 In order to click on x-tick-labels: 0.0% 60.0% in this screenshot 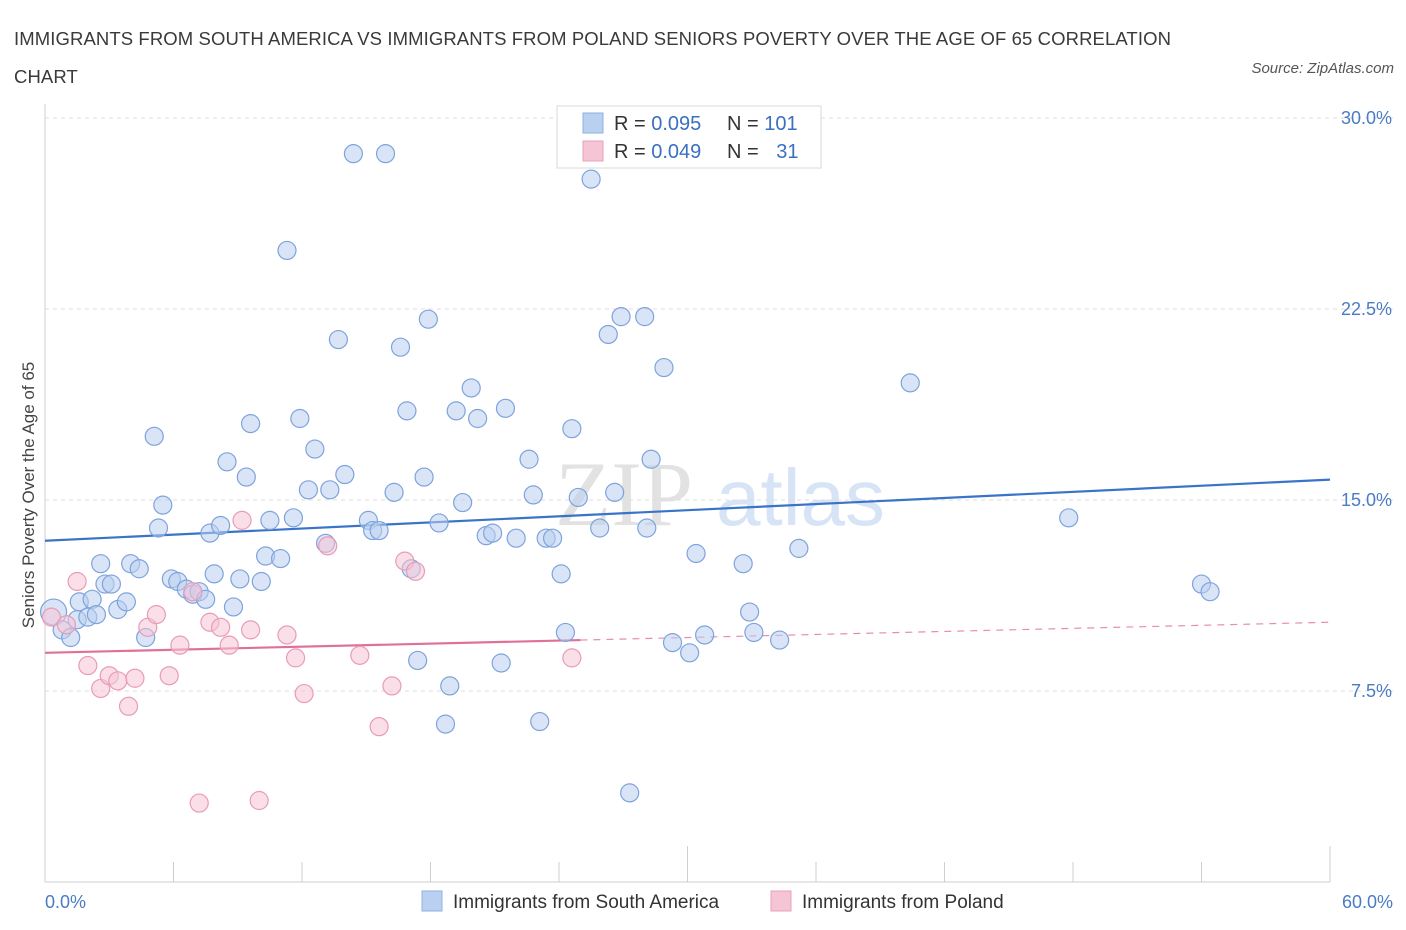, I will do `click(719, 902)`.